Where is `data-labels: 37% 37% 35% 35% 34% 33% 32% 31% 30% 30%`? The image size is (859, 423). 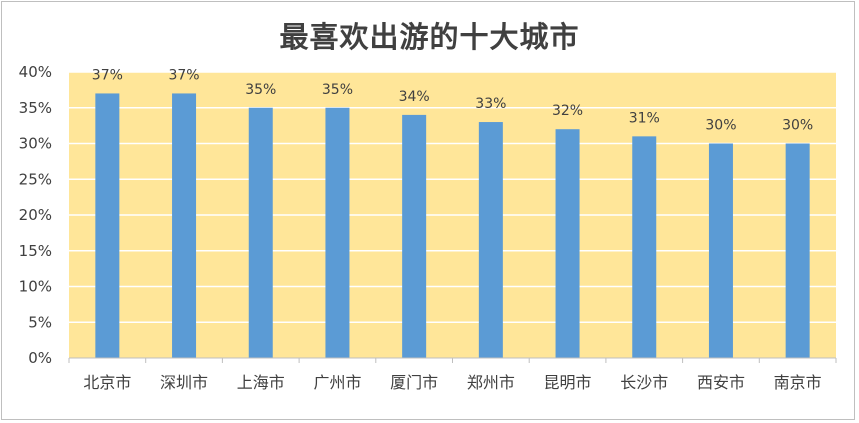 data-labels: 37% 37% 35% 35% 34% 33% 32% 31% 30% 30% is located at coordinates (452, 100).